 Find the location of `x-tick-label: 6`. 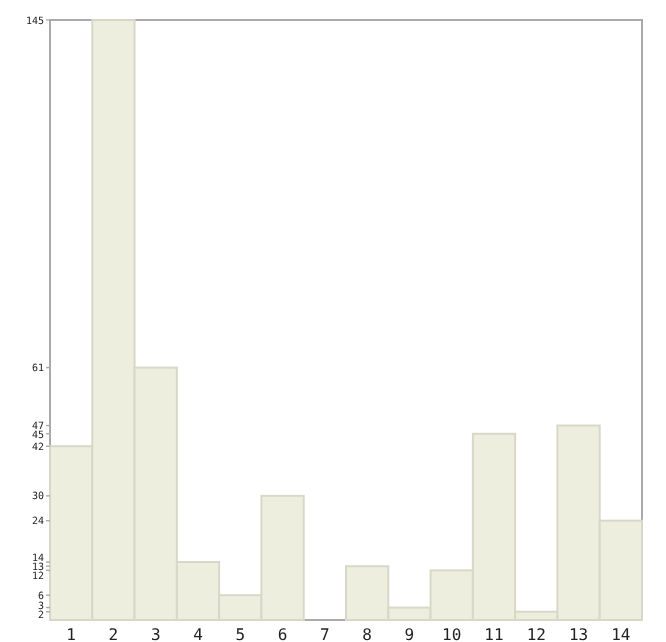

x-tick-label: 6 is located at coordinates (282, 634).